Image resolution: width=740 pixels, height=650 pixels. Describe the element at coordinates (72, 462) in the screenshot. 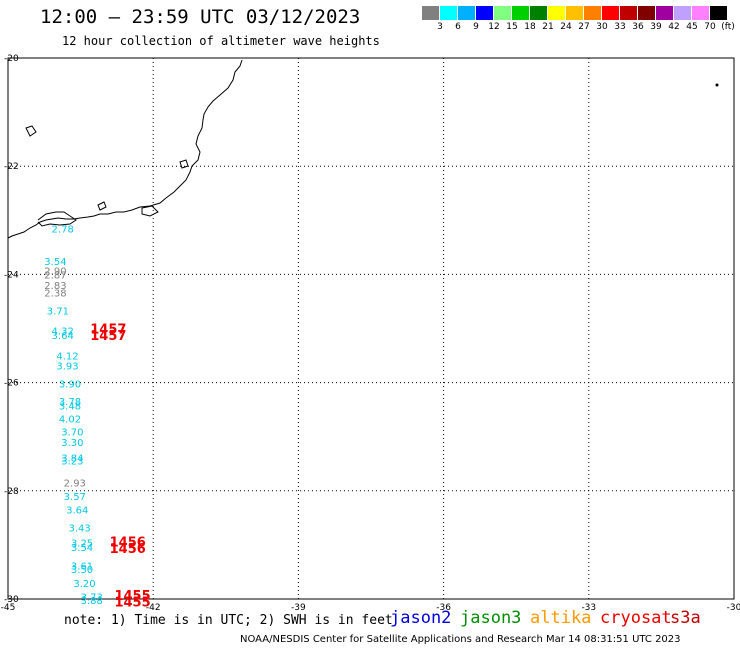

I see `wave-height-value: 3.23` at that location.